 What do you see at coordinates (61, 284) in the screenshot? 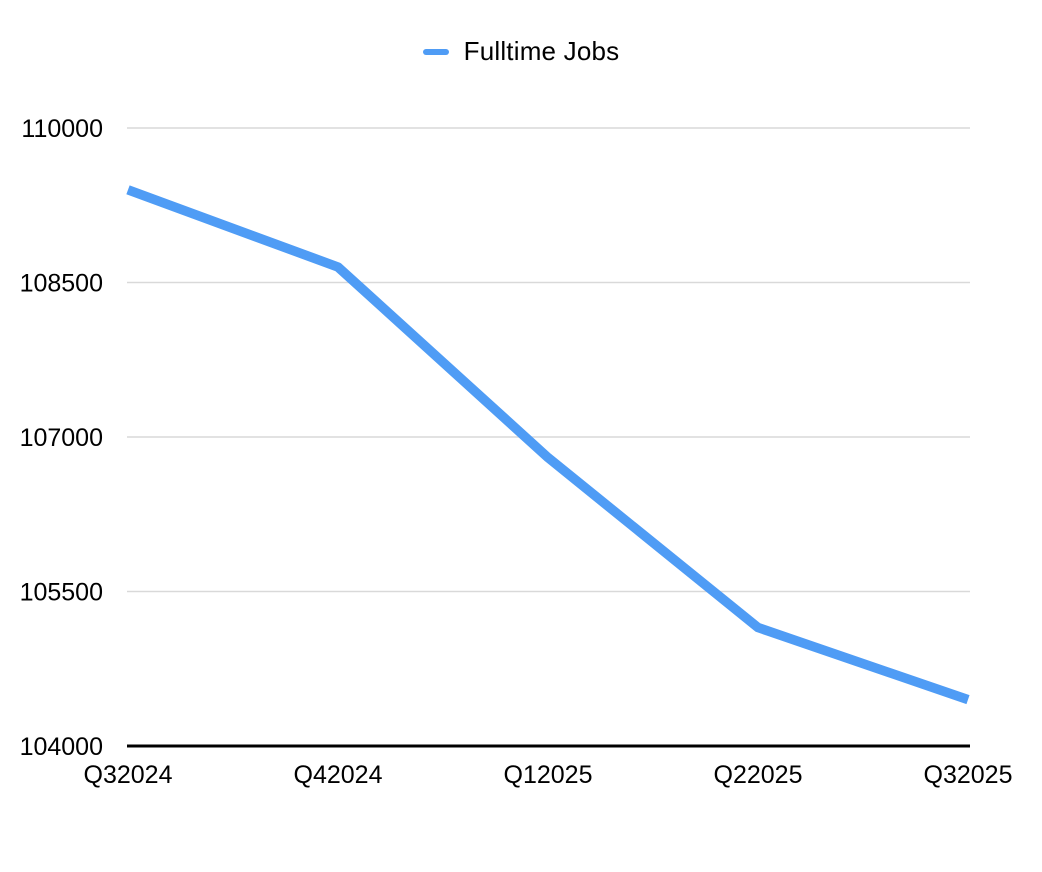
I see `y-tick-label: 108500` at bounding box center [61, 284].